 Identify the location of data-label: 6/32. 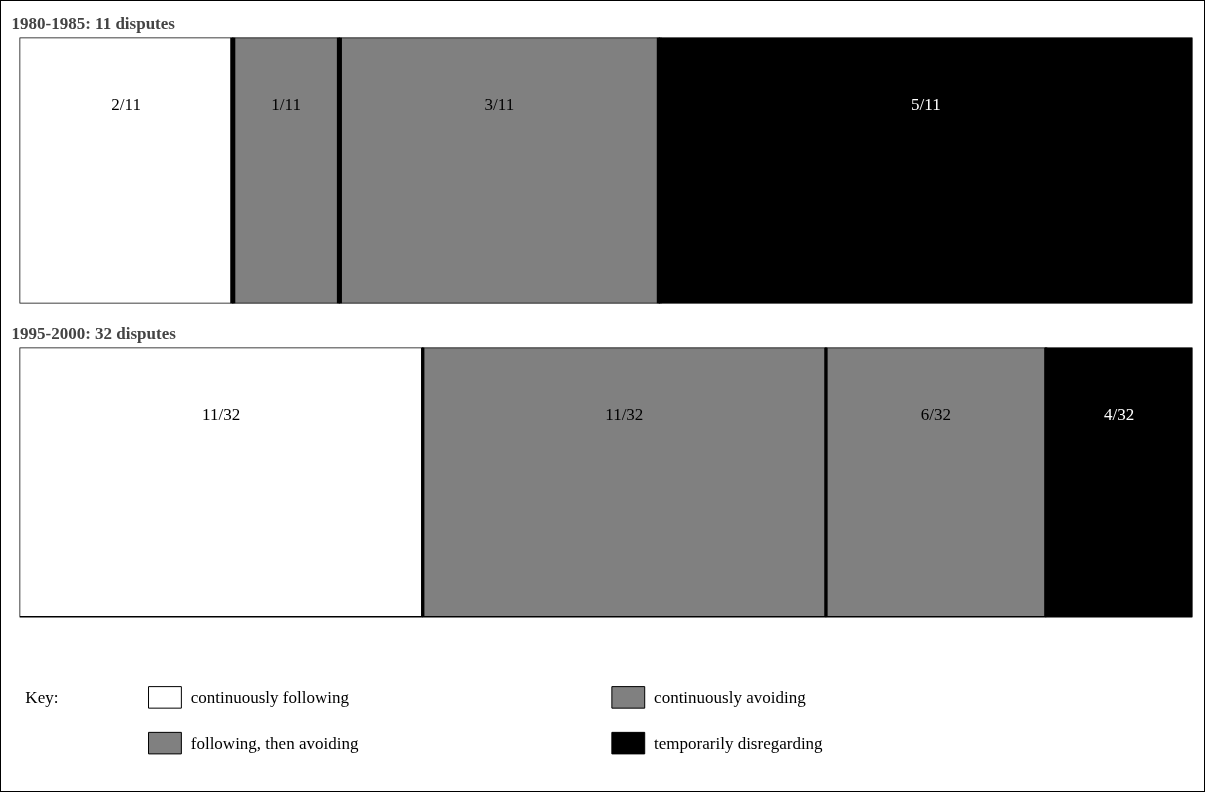
(936, 415).